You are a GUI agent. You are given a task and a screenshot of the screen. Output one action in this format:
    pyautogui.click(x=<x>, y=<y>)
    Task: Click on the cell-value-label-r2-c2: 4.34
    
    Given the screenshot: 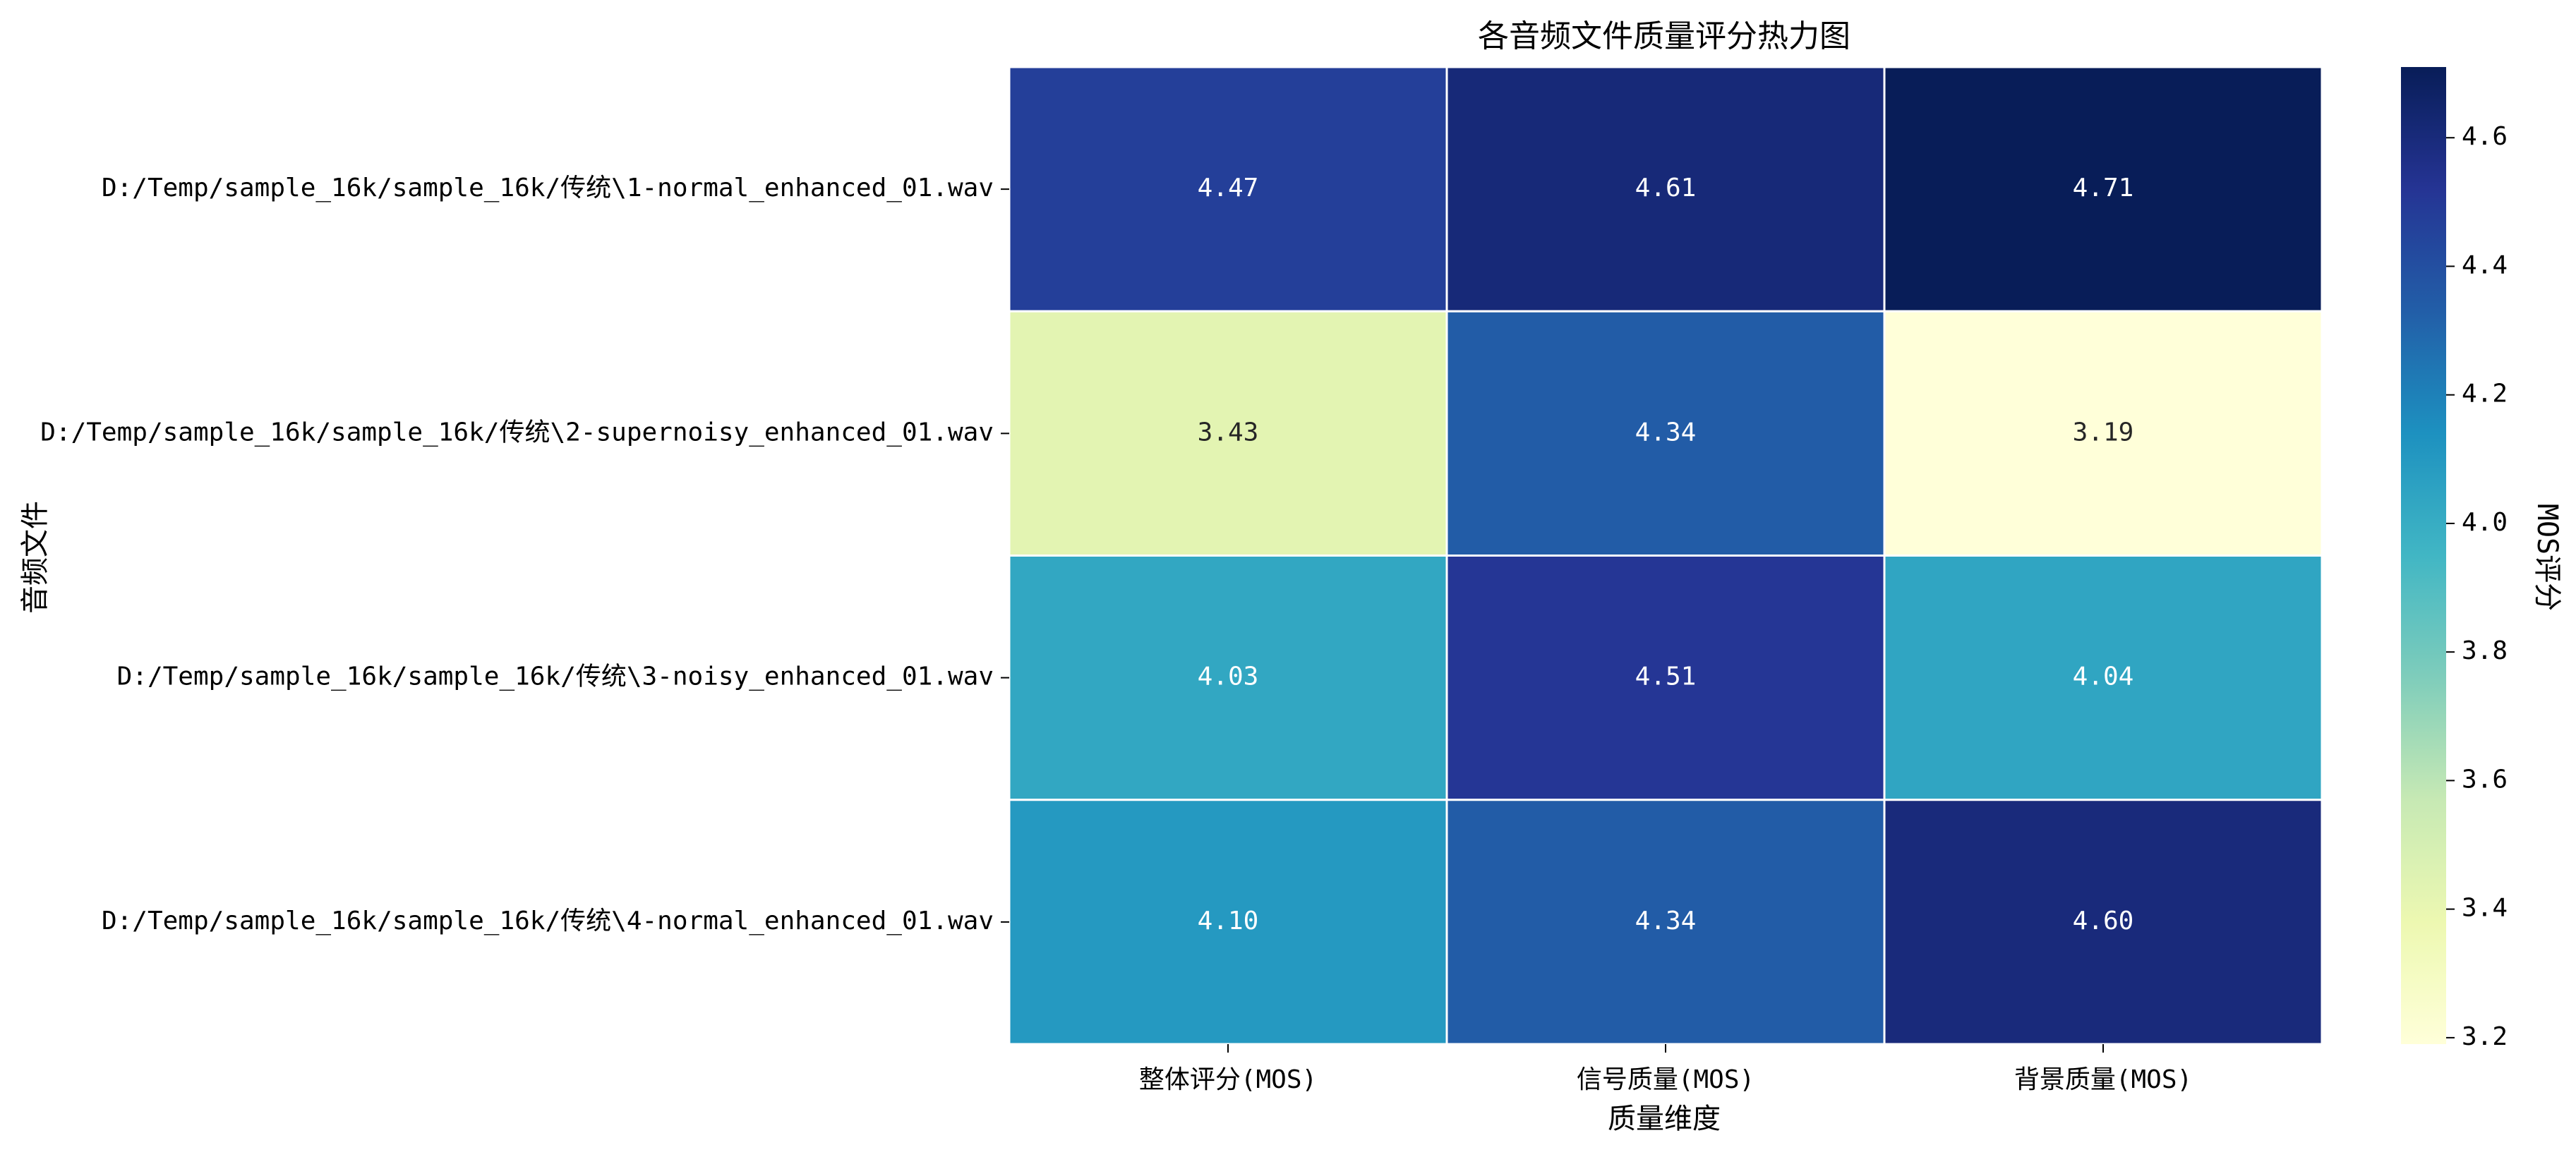 What is the action you would take?
    pyautogui.click(x=1666, y=432)
    